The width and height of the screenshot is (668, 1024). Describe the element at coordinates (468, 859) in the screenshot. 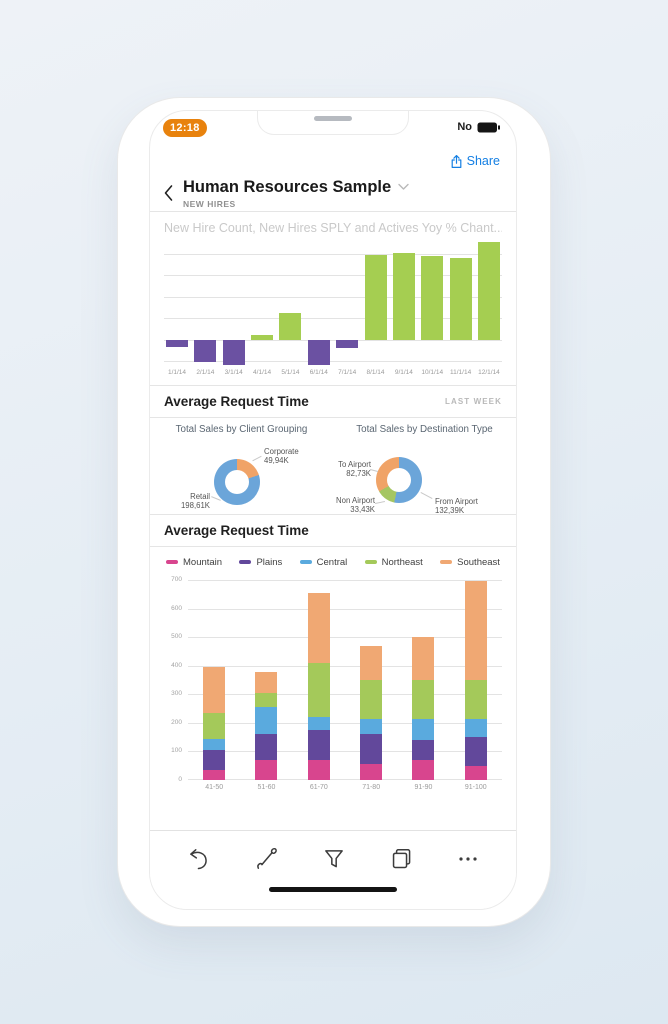

I see `more-button` at that location.